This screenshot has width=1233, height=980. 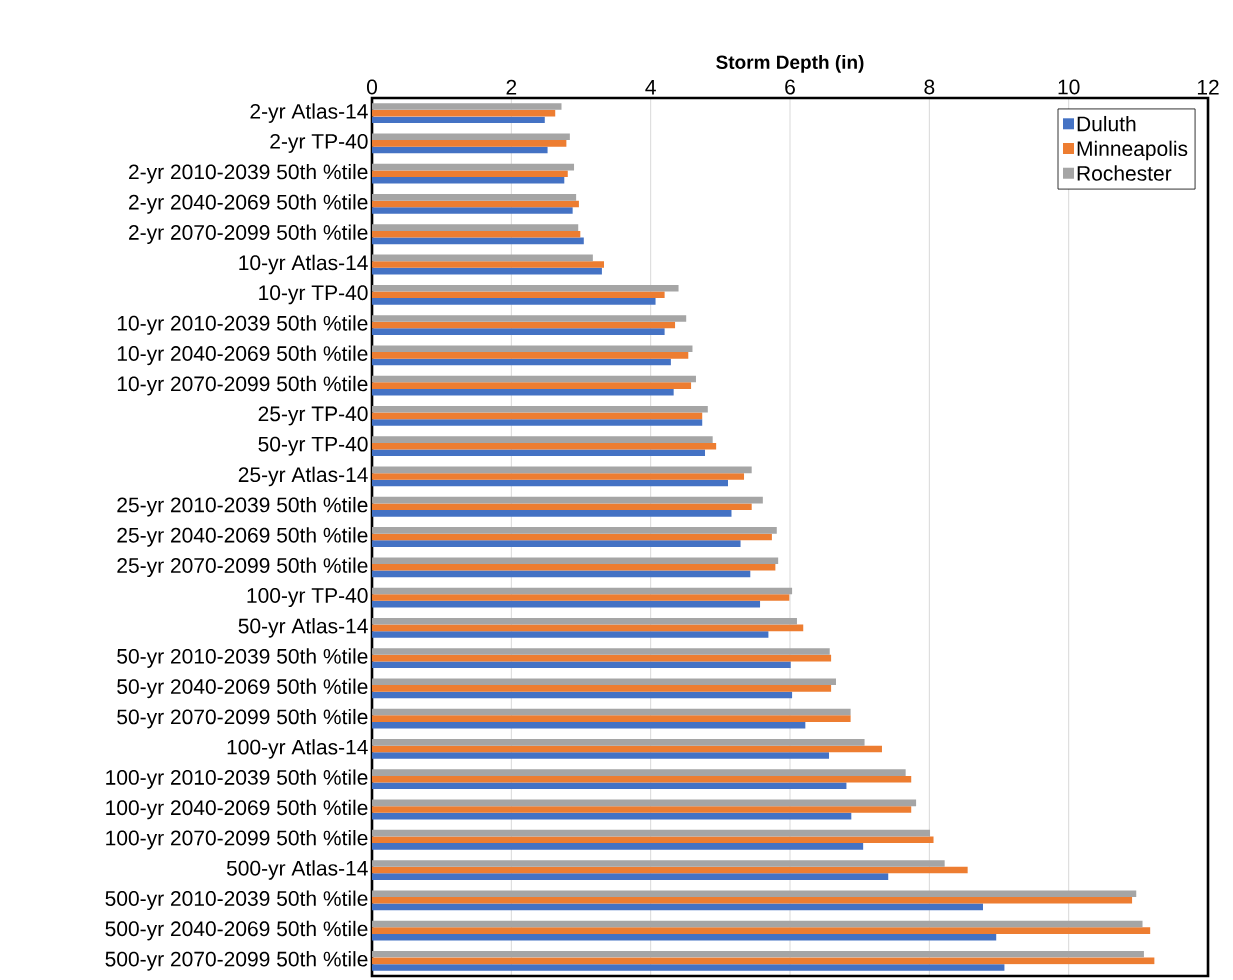 I want to click on y-tick-label: 2-yr 2040-2069 50th %tile, so click(x=248, y=204).